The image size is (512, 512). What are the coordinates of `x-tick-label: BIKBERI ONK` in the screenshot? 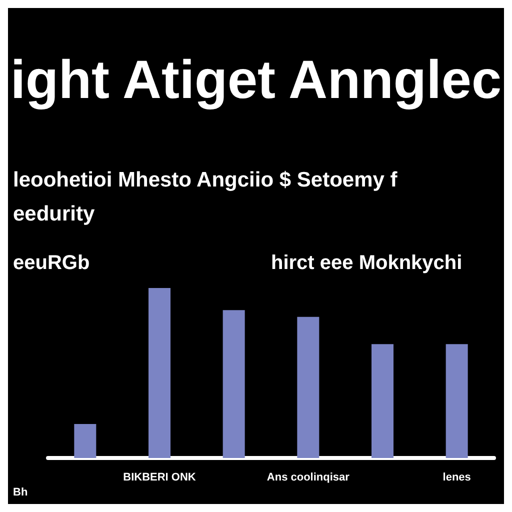 It's located at (159, 478).